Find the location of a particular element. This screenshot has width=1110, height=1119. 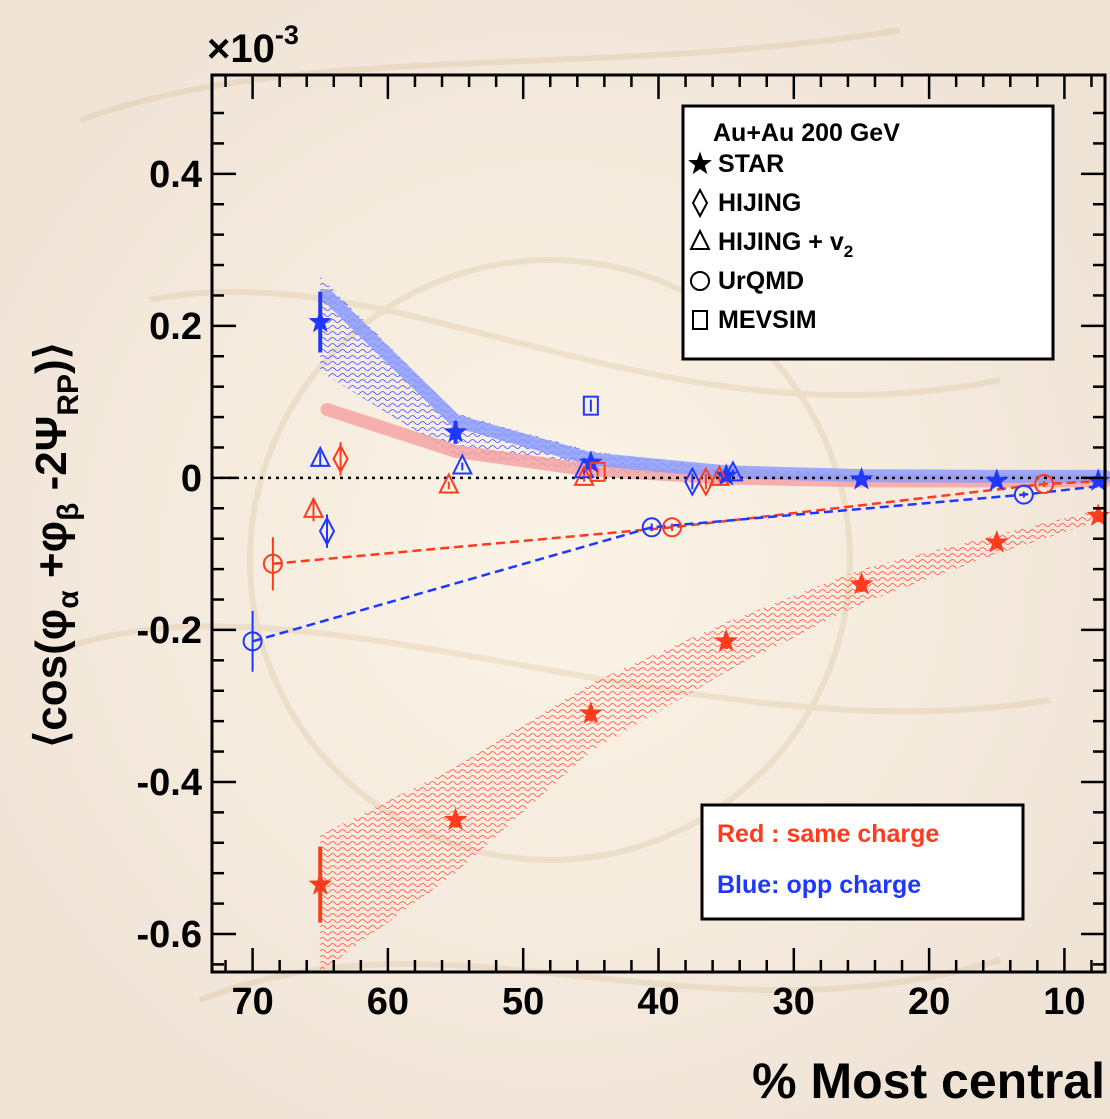

fit-line-same is located at coordinates (689, 522).